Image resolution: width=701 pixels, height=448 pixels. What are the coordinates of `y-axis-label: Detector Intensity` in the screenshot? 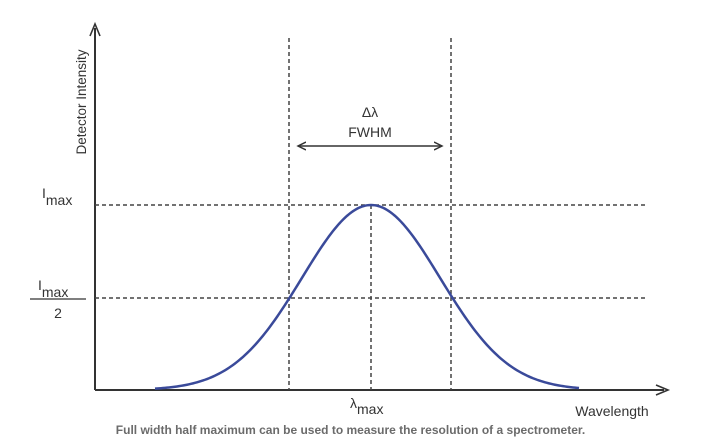 It's located at (81, 101).